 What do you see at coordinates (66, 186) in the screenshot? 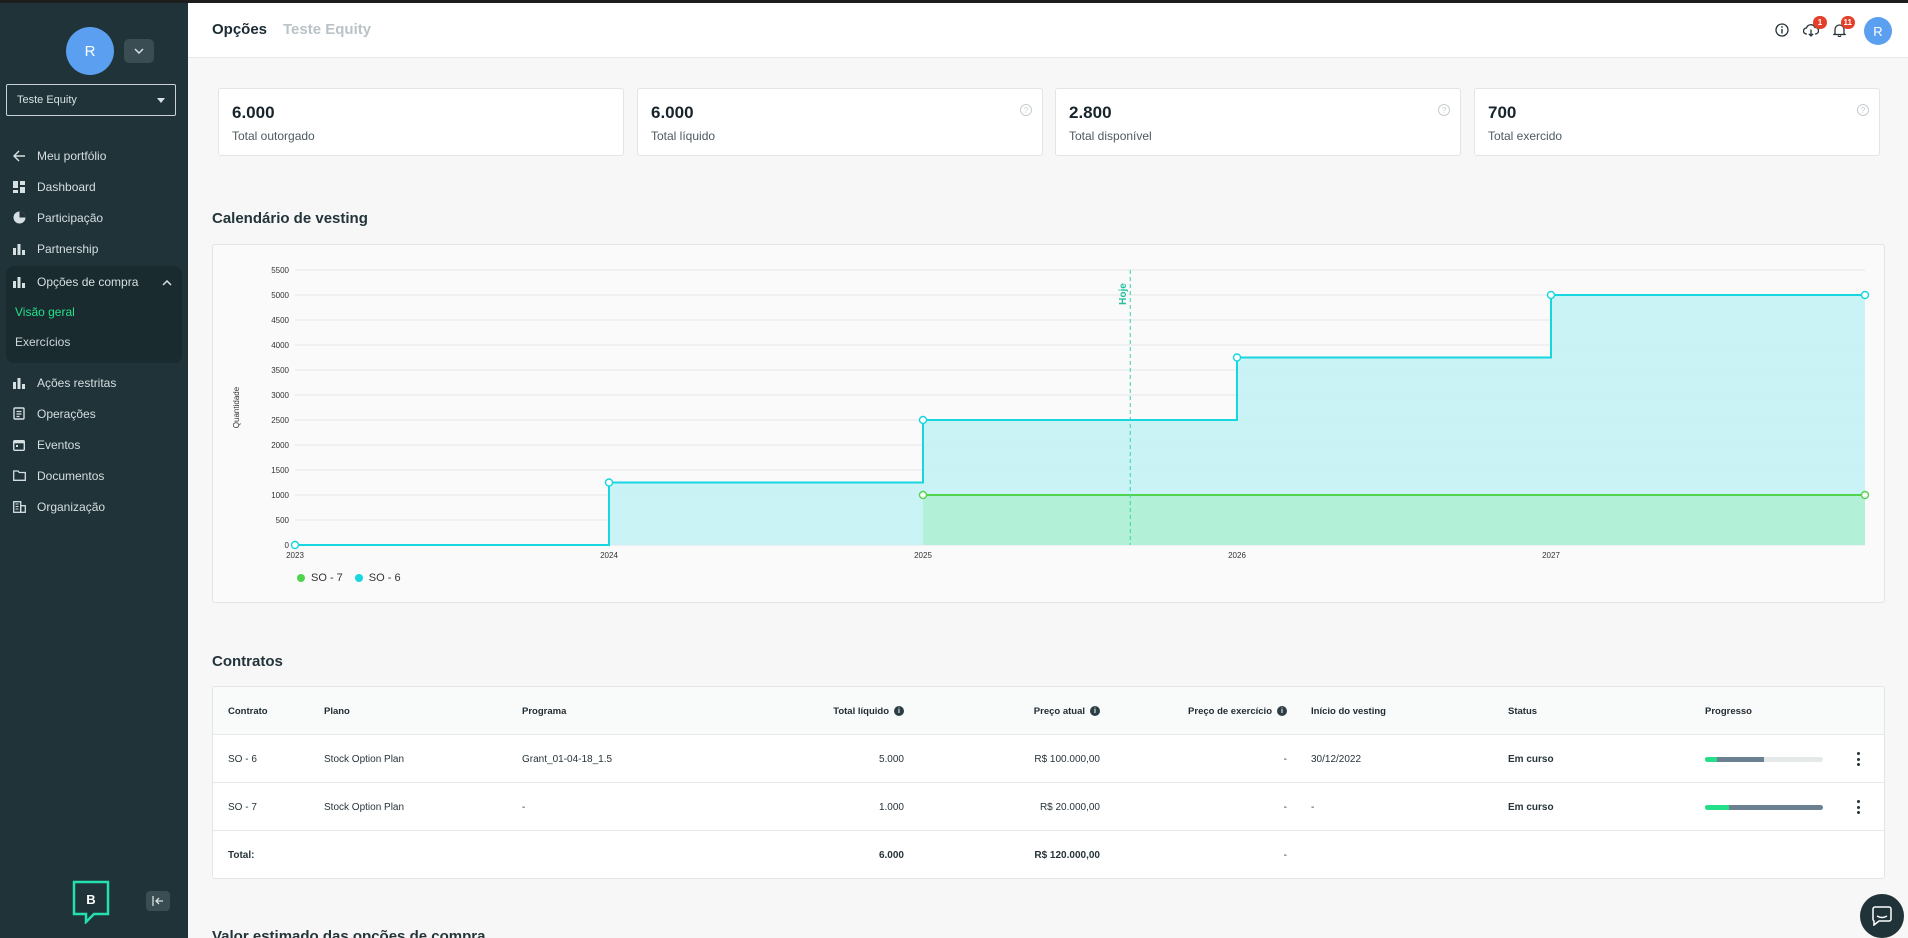
I see `sidebar-item-label: Dashboard` at bounding box center [66, 186].